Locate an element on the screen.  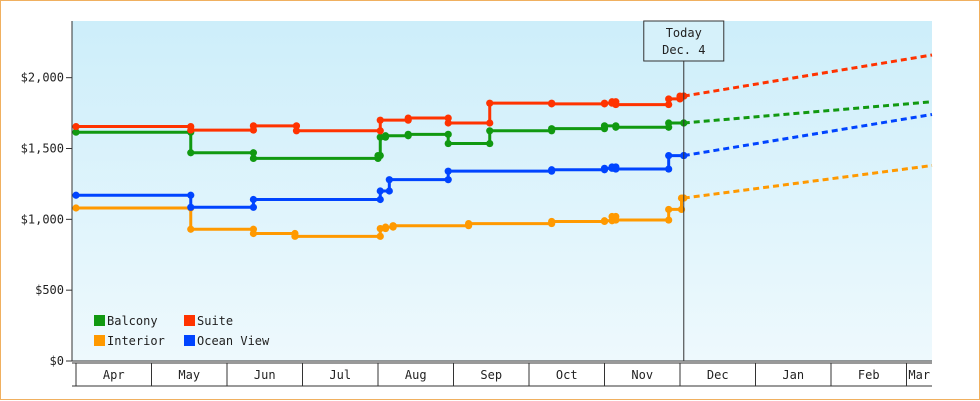
today-annotation: Today Dec. 4 is located at coordinates (684, 190).